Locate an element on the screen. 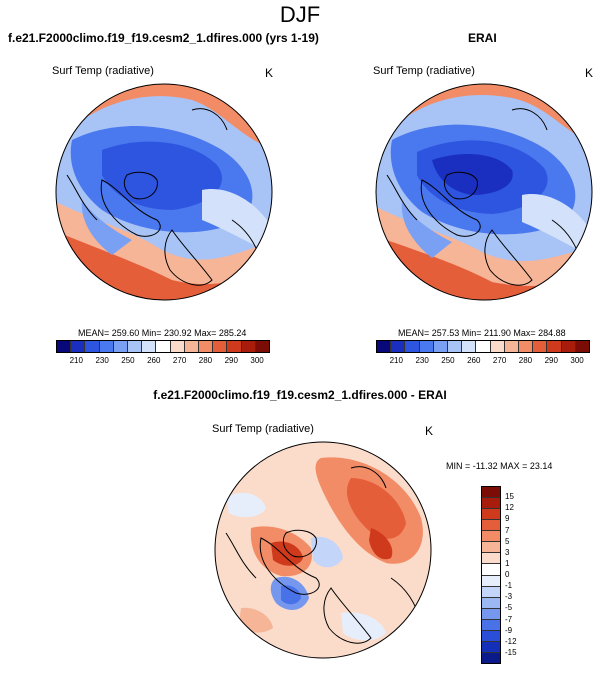 The height and width of the screenshot is (673, 600). obs-stats: MEAN= 257.53 Min= 211.90 Max= 284.88 is located at coordinates (482, 333).